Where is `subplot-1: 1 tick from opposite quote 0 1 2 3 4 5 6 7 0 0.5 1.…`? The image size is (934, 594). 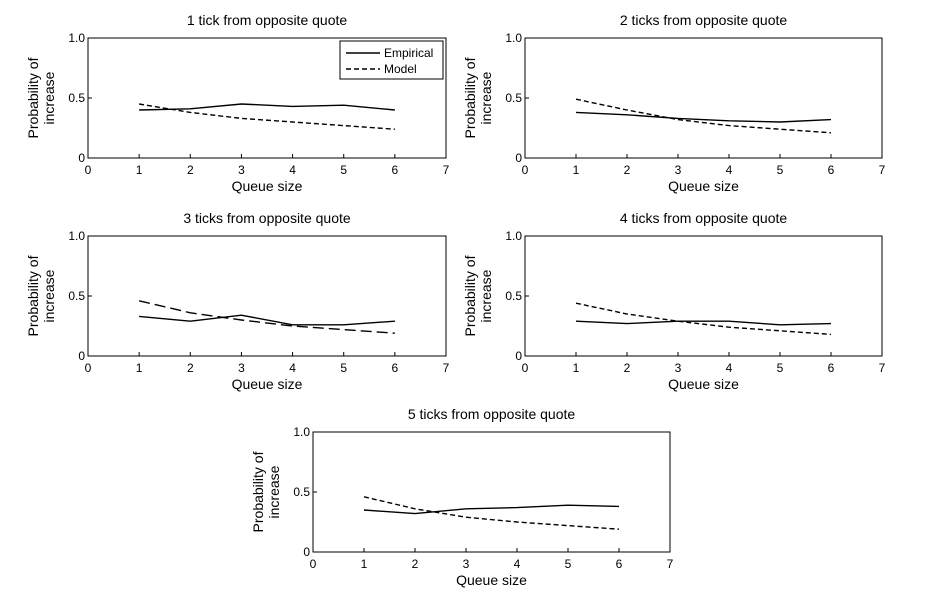
subplot-1: 1 tick from opposite quote 0 1 2 3 4 5 6 7 0 0.5 1.… is located at coordinates (237, 103).